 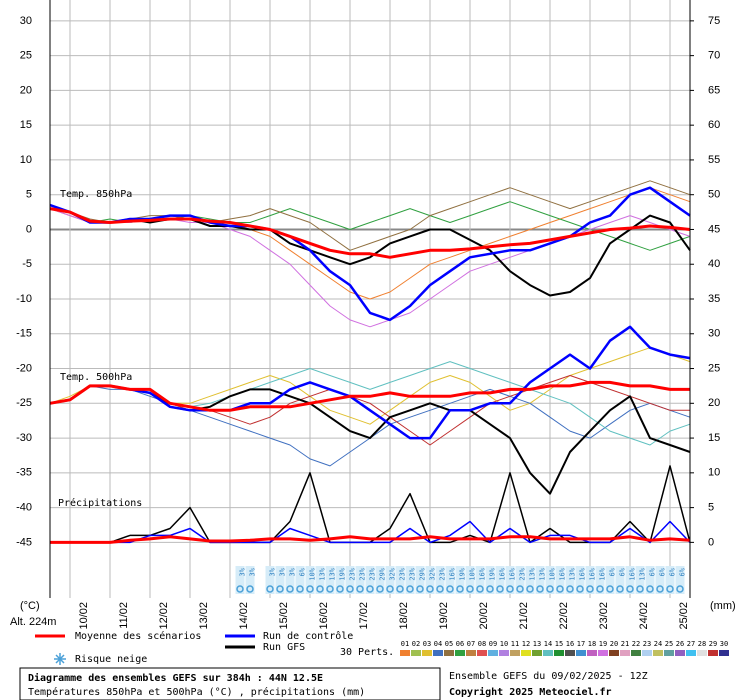 I want to click on y-tick-label: 20, so click(x=26, y=90).